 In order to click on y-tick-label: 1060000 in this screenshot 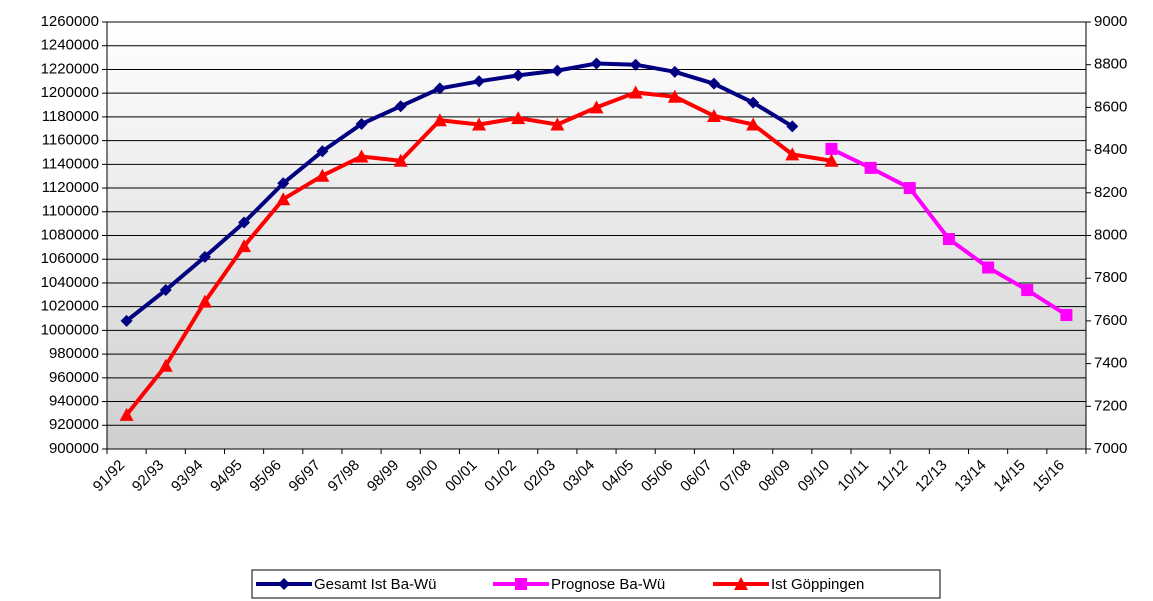, I will do `click(70, 258)`.